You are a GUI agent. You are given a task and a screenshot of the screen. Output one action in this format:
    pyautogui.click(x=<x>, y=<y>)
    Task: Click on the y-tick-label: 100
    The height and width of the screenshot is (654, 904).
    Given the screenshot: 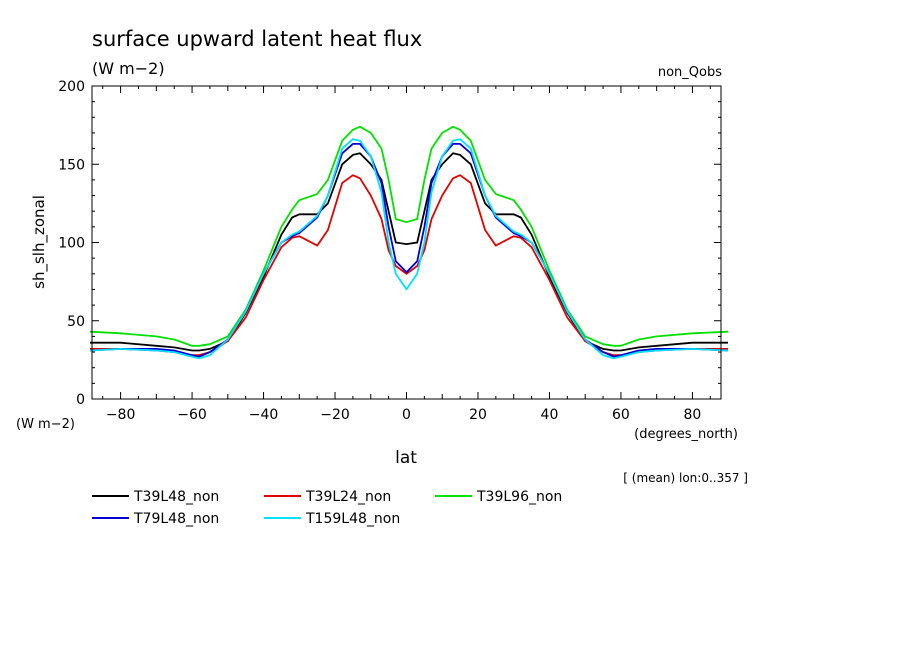 What is the action you would take?
    pyautogui.click(x=71, y=244)
    